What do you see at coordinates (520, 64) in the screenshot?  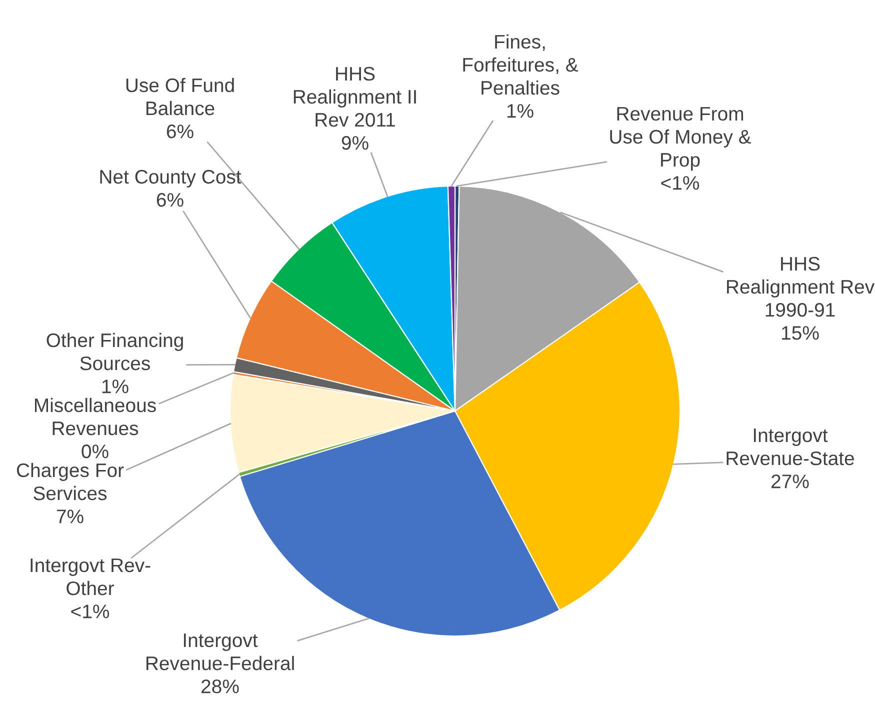 I see `slice-label: Fines, Forfeitures, & Penalties` at bounding box center [520, 64].